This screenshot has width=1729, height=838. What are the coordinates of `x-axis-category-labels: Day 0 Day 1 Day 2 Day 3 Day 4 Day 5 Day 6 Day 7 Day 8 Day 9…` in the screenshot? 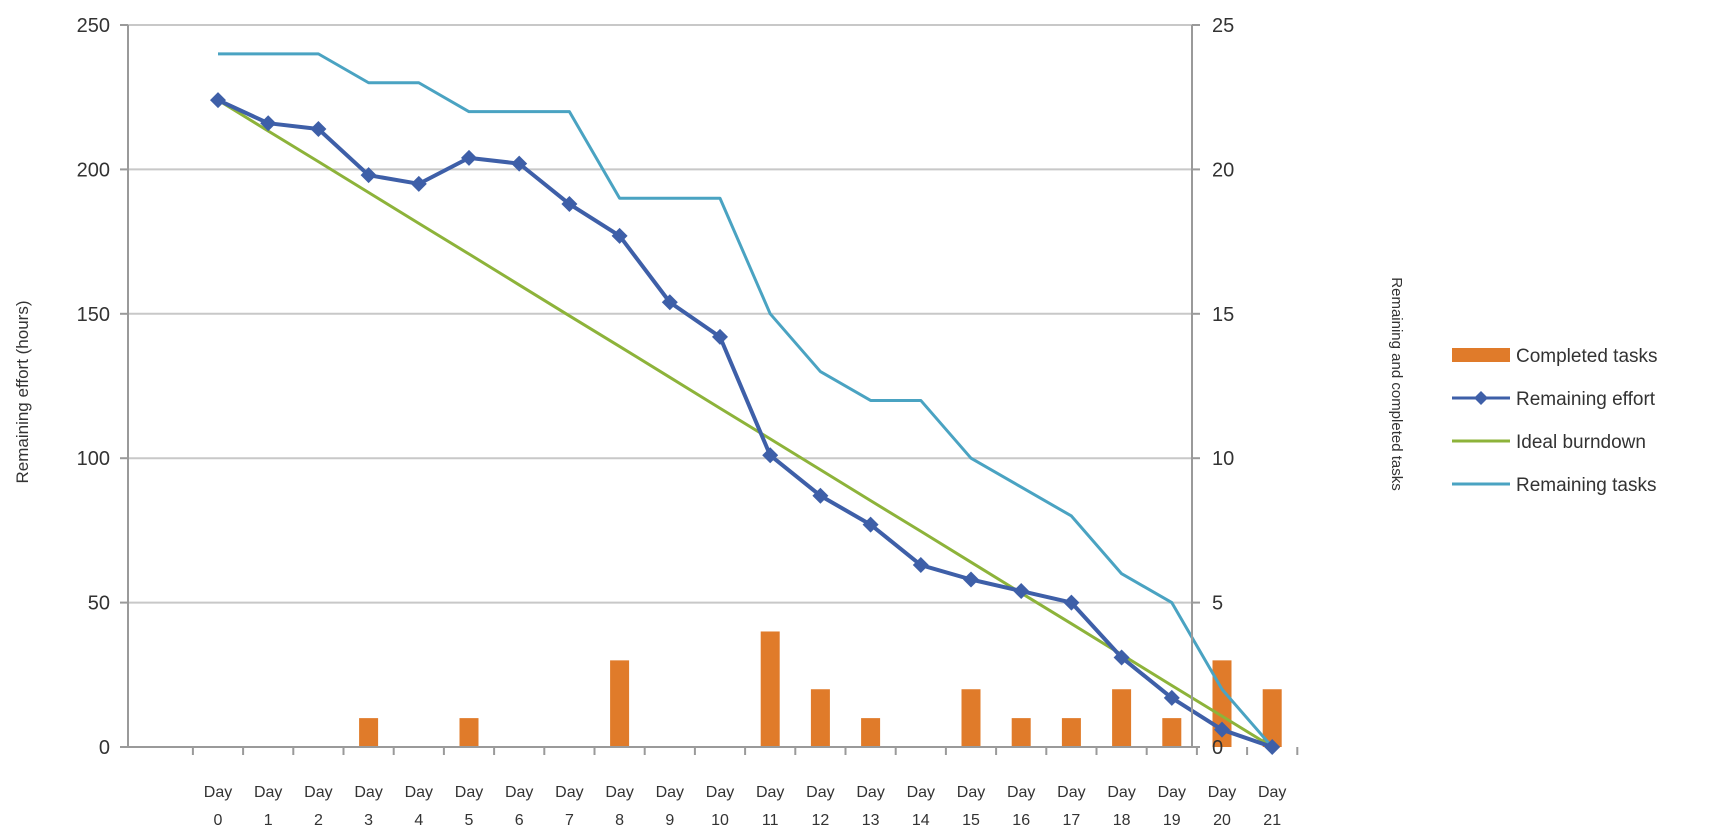 It's located at (745, 806).